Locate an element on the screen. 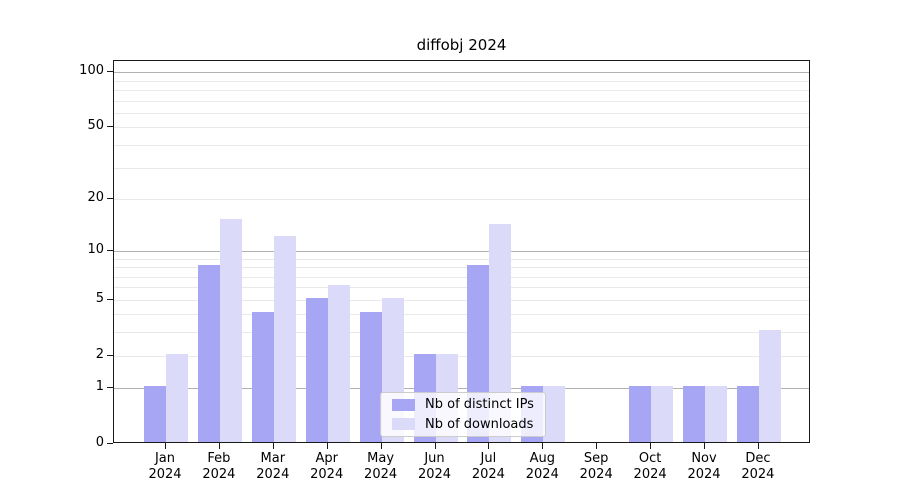  x-axis-tick-label: Mar 2024 is located at coordinates (273, 466).